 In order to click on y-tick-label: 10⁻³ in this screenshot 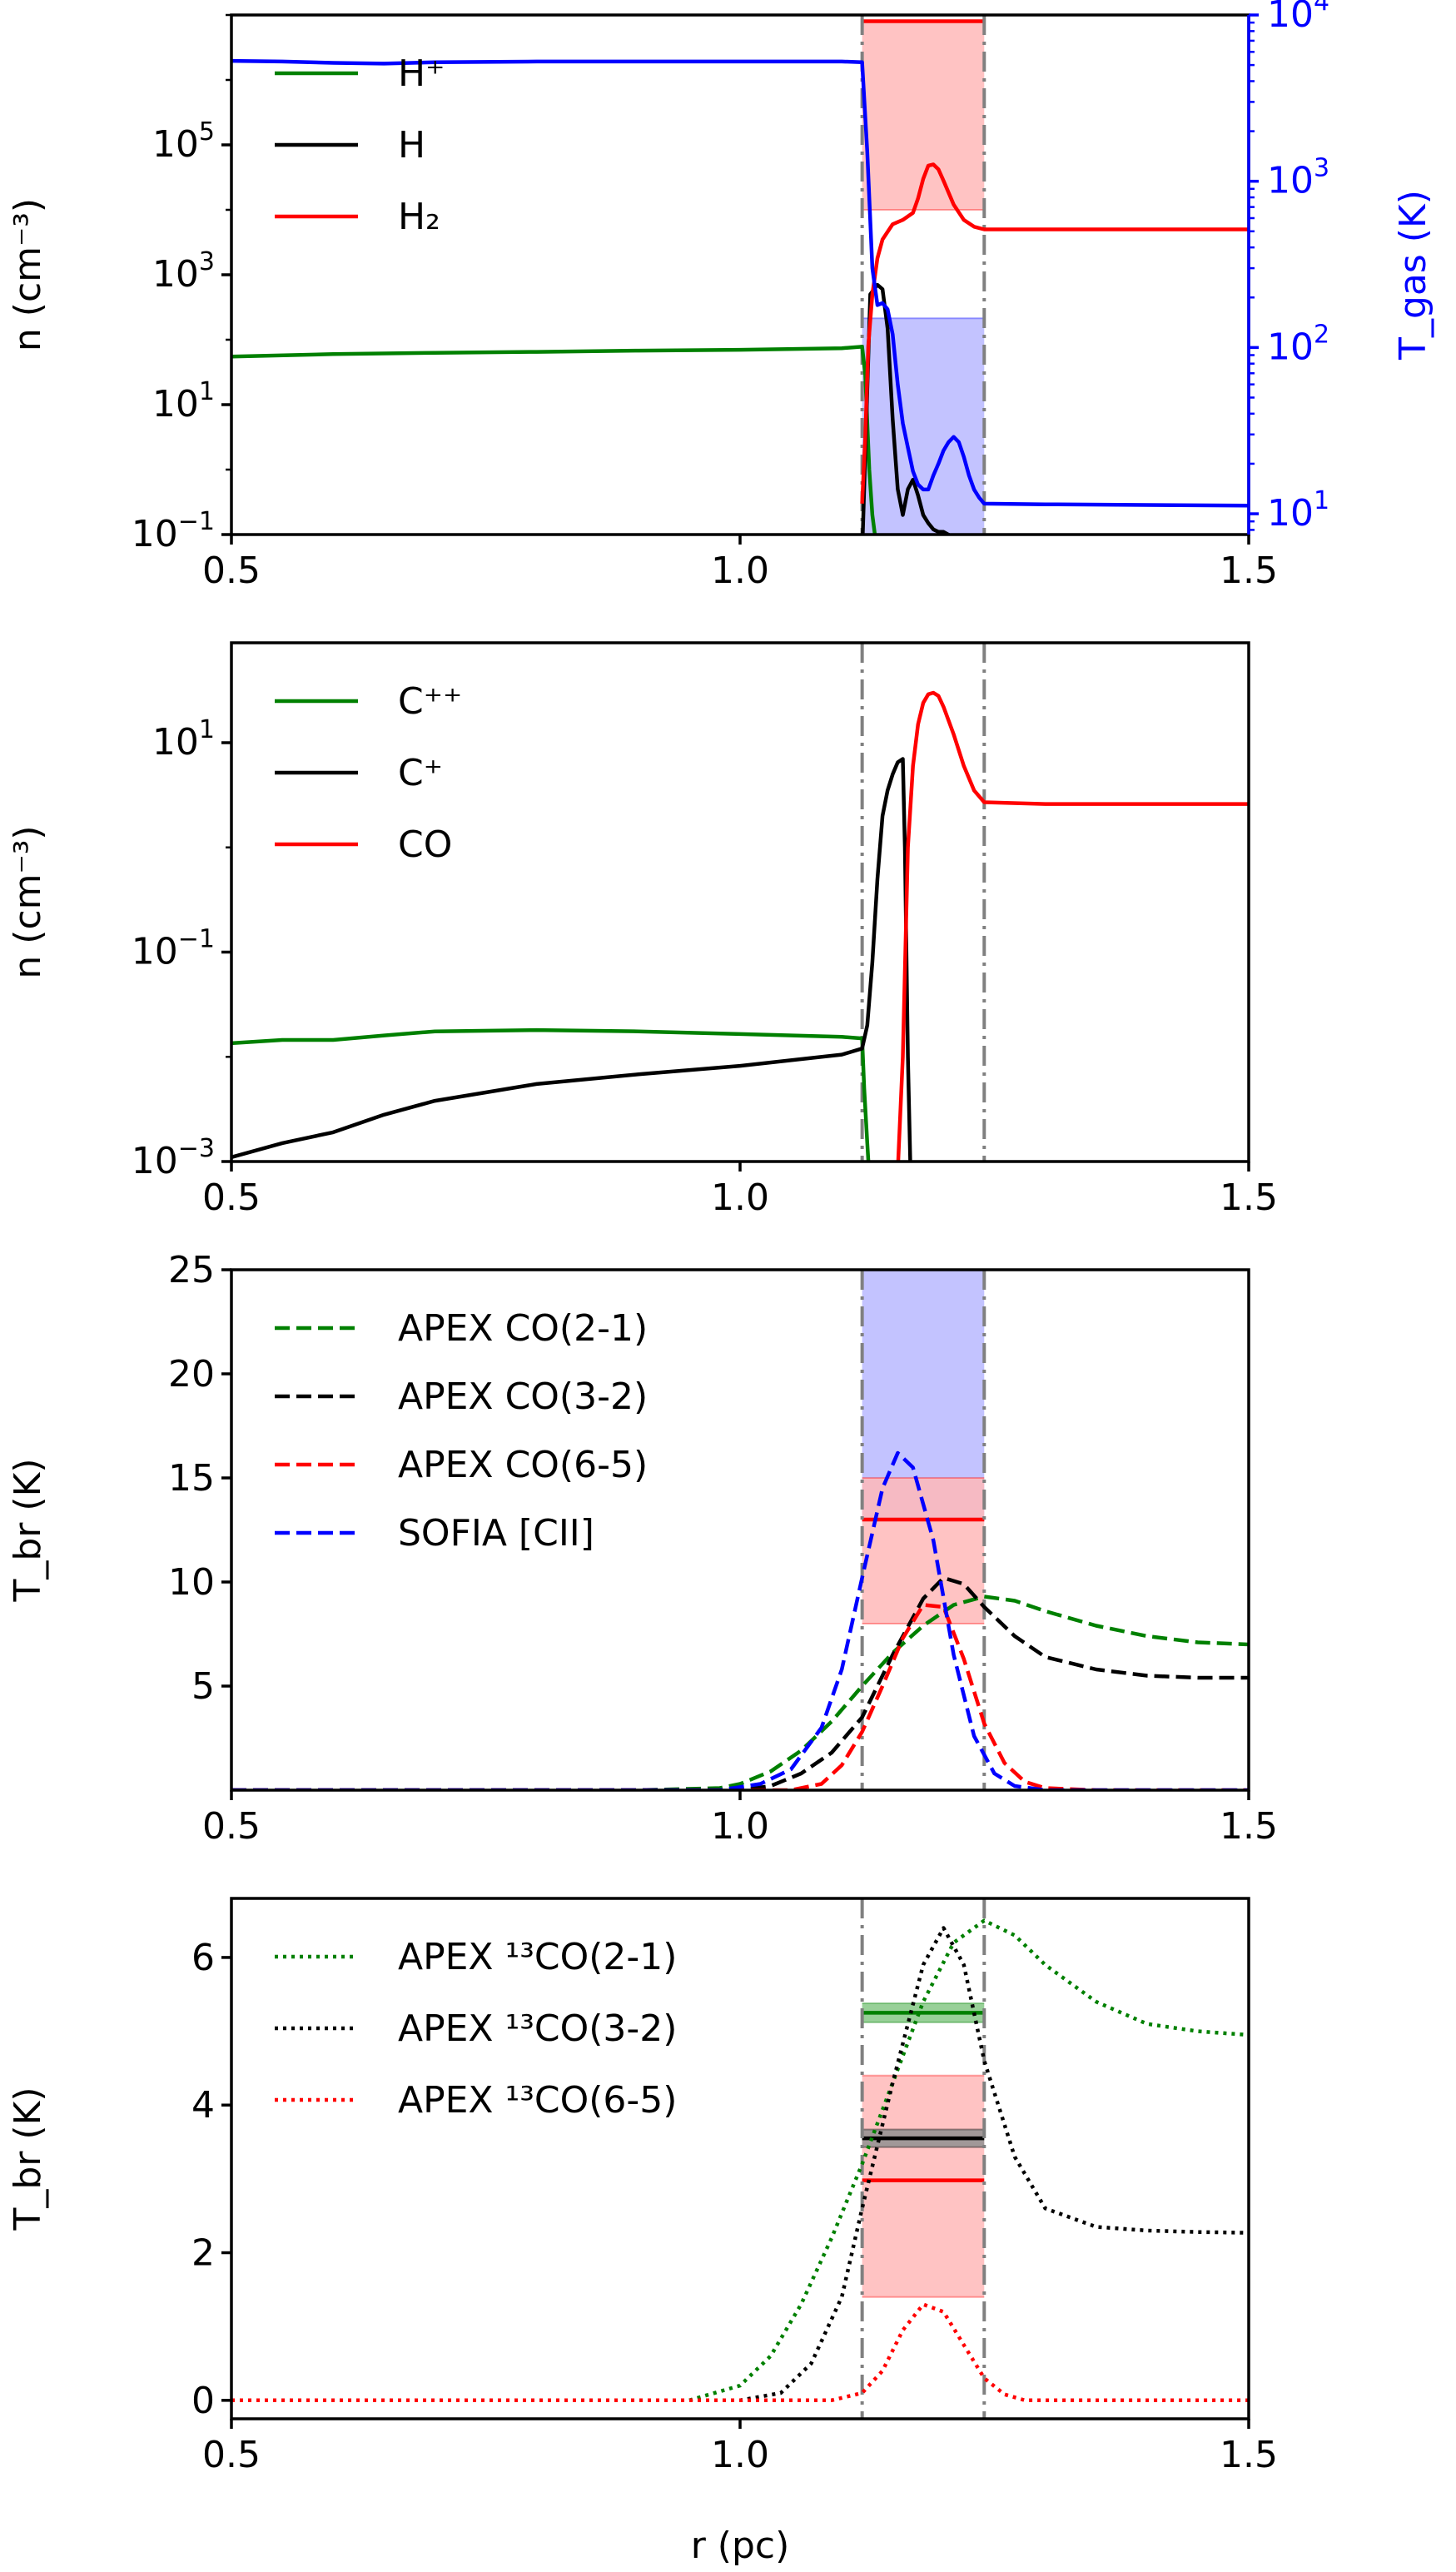, I will do `click(173, 1158)`.